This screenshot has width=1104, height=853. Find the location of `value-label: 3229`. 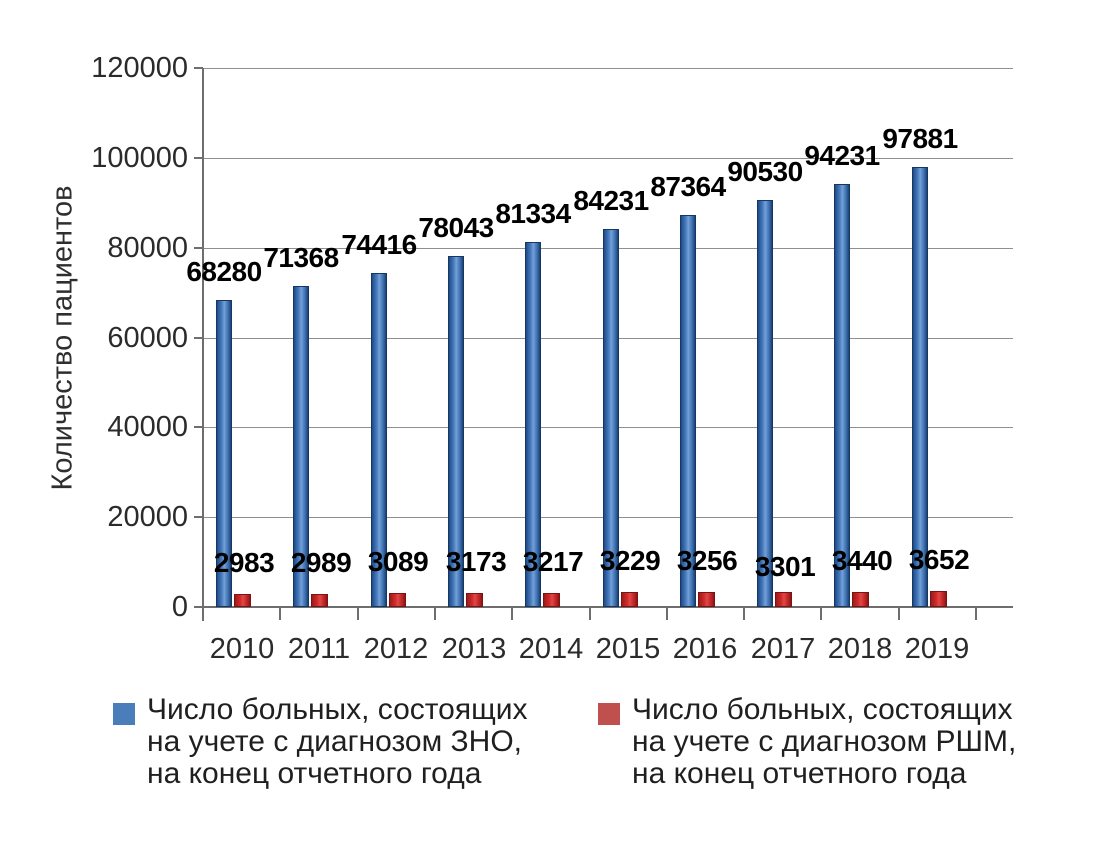

value-label: 3229 is located at coordinates (630, 560).